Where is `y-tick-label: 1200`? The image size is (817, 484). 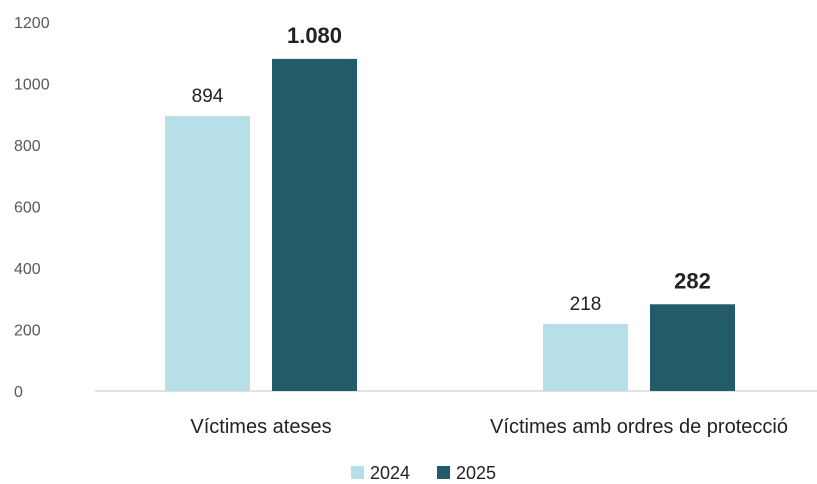
y-tick-label: 1200 is located at coordinates (32, 23).